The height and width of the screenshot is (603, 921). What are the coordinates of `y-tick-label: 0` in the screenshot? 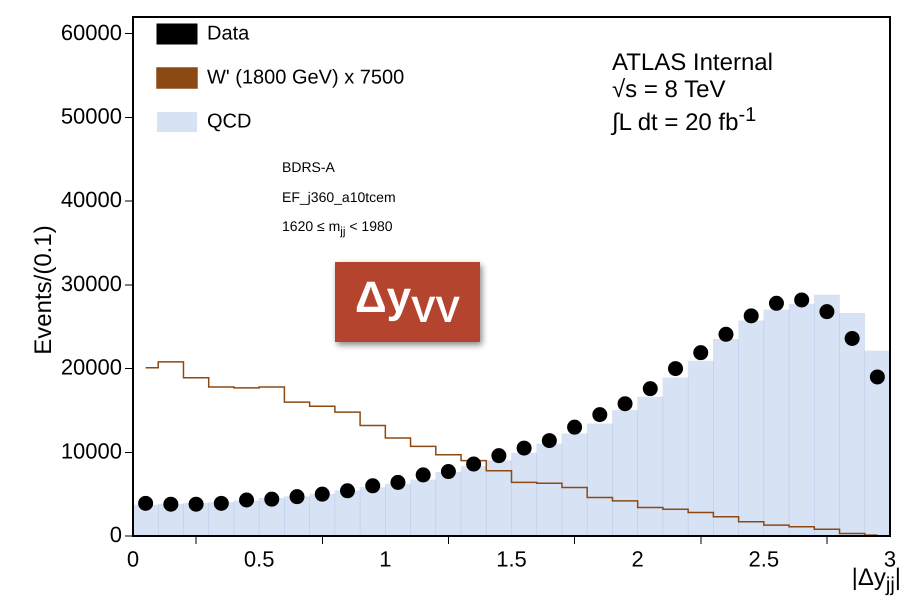 It's located at (116, 535).